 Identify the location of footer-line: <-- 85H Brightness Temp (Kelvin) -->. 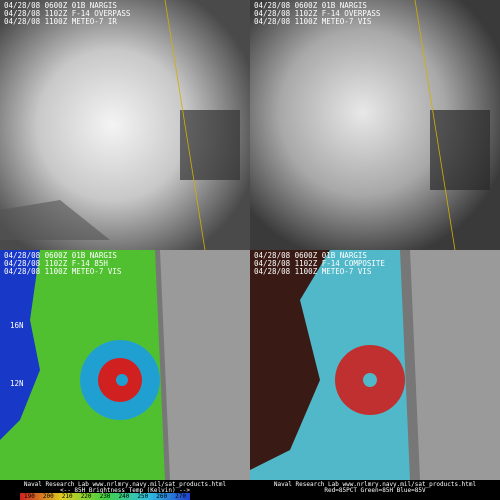
(125, 490).